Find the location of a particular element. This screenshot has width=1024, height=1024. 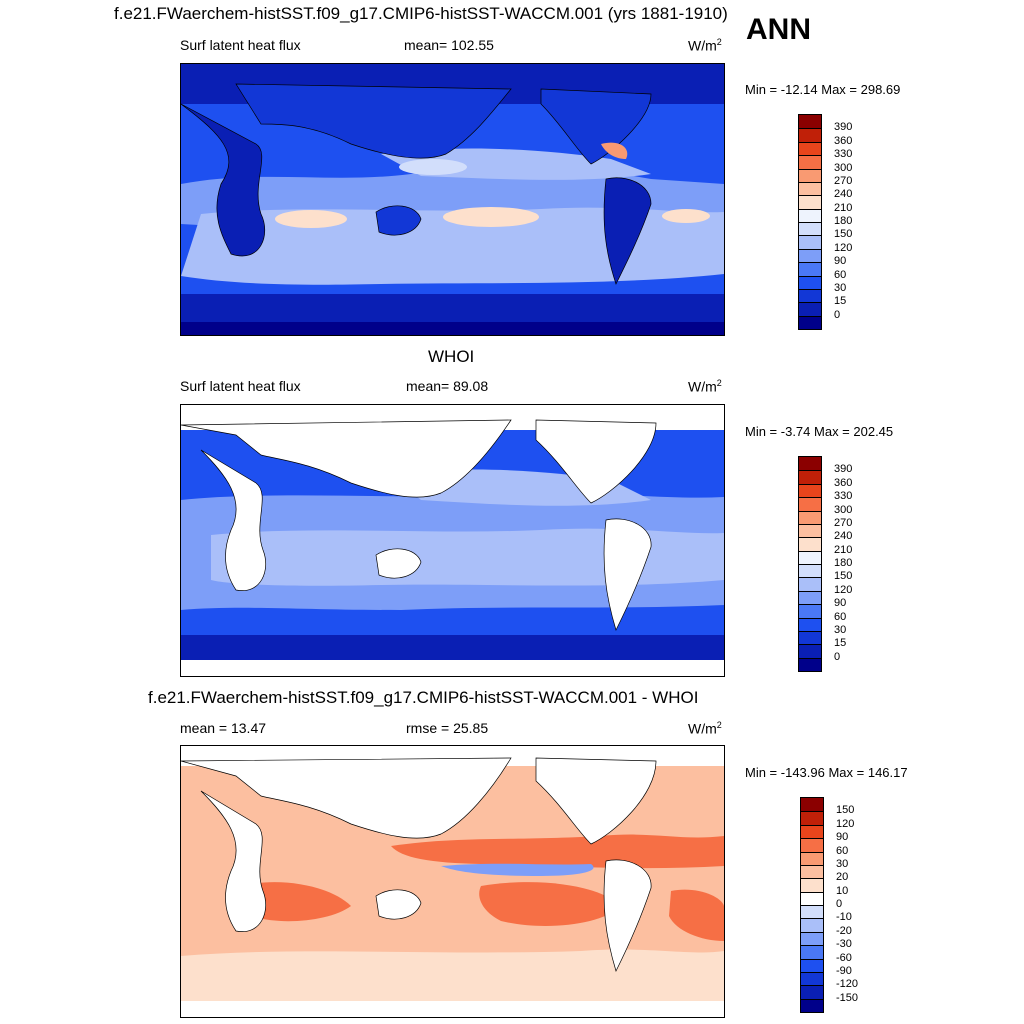

hotspot-indian is located at coordinates (311, 219).